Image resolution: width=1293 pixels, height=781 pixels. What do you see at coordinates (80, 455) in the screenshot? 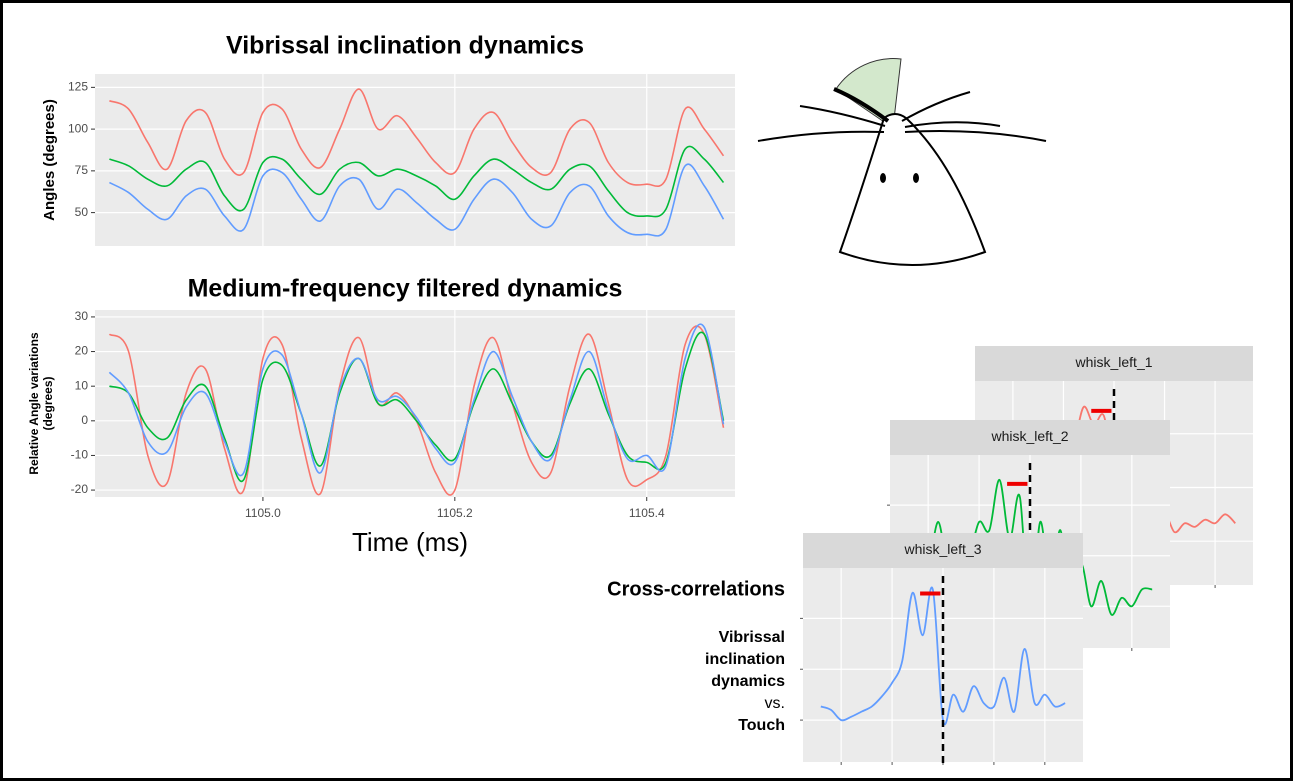
I see `y-tick-label: -10` at bounding box center [80, 455].